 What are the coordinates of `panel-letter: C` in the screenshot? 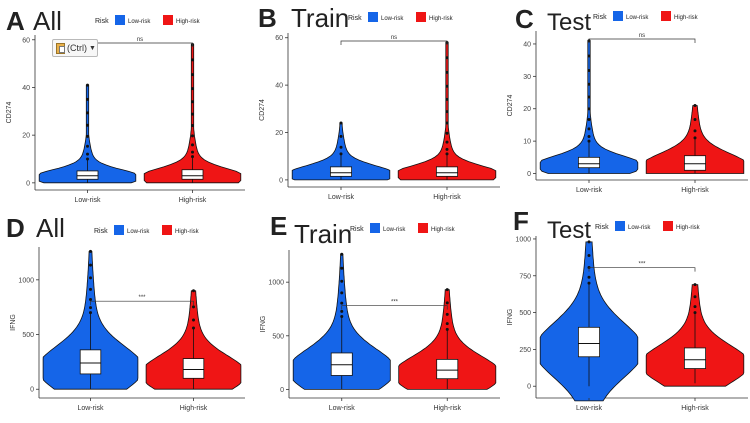 It's located at (524, 19).